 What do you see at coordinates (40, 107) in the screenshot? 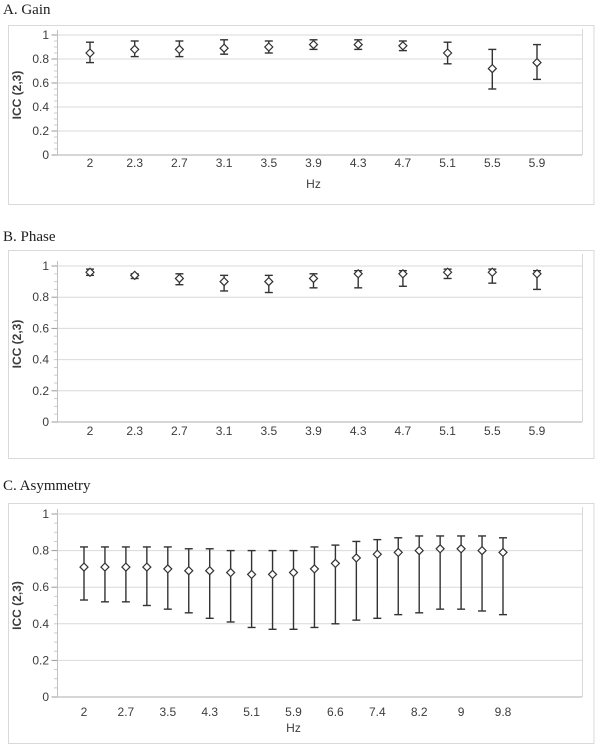
I see `y-tick-label: 0.4` at bounding box center [40, 107].